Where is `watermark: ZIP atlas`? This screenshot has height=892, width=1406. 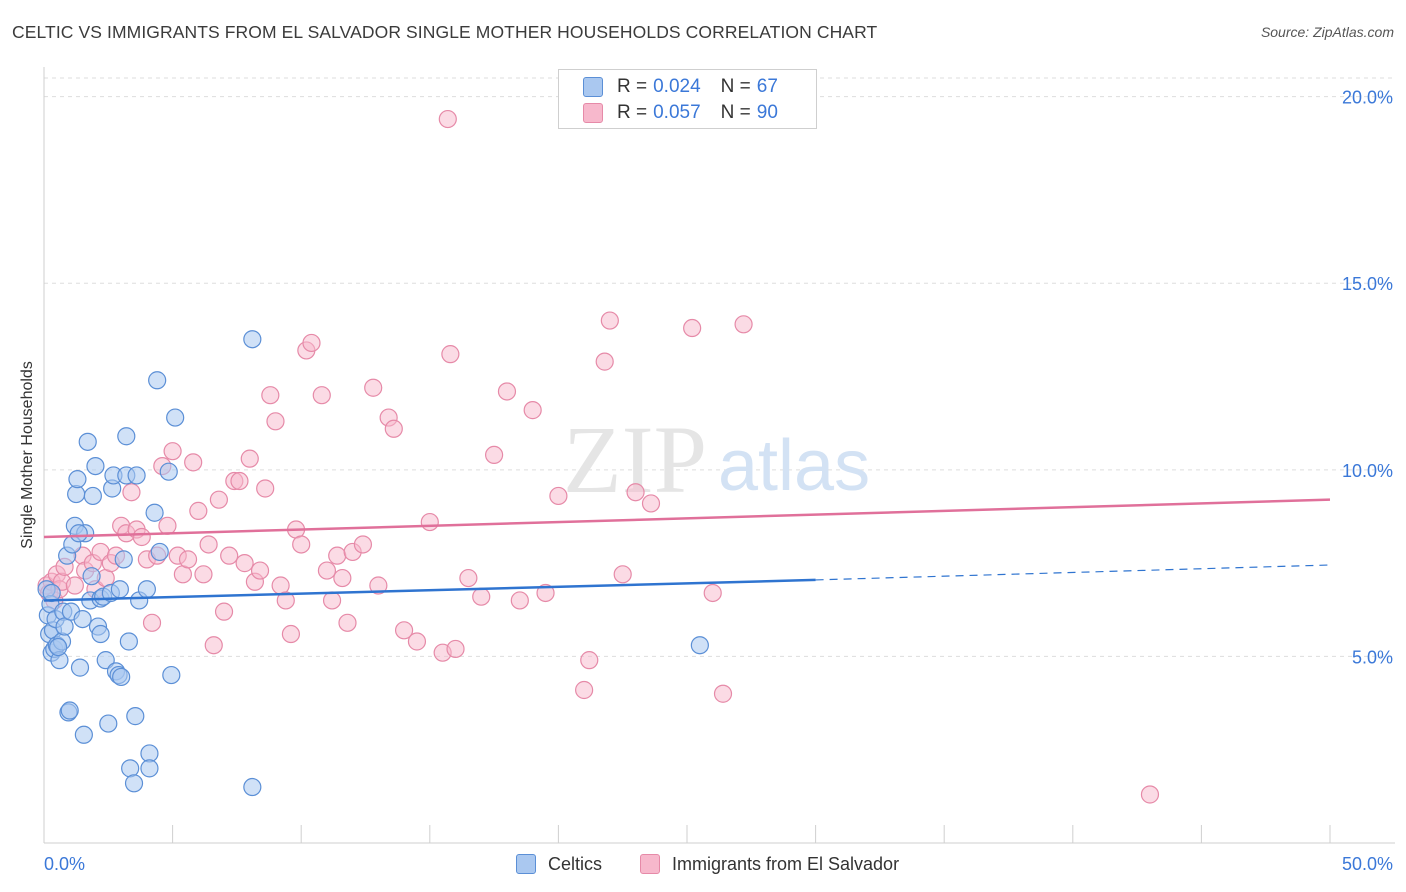 watermark: ZIP atlas is located at coordinates (716, 459).